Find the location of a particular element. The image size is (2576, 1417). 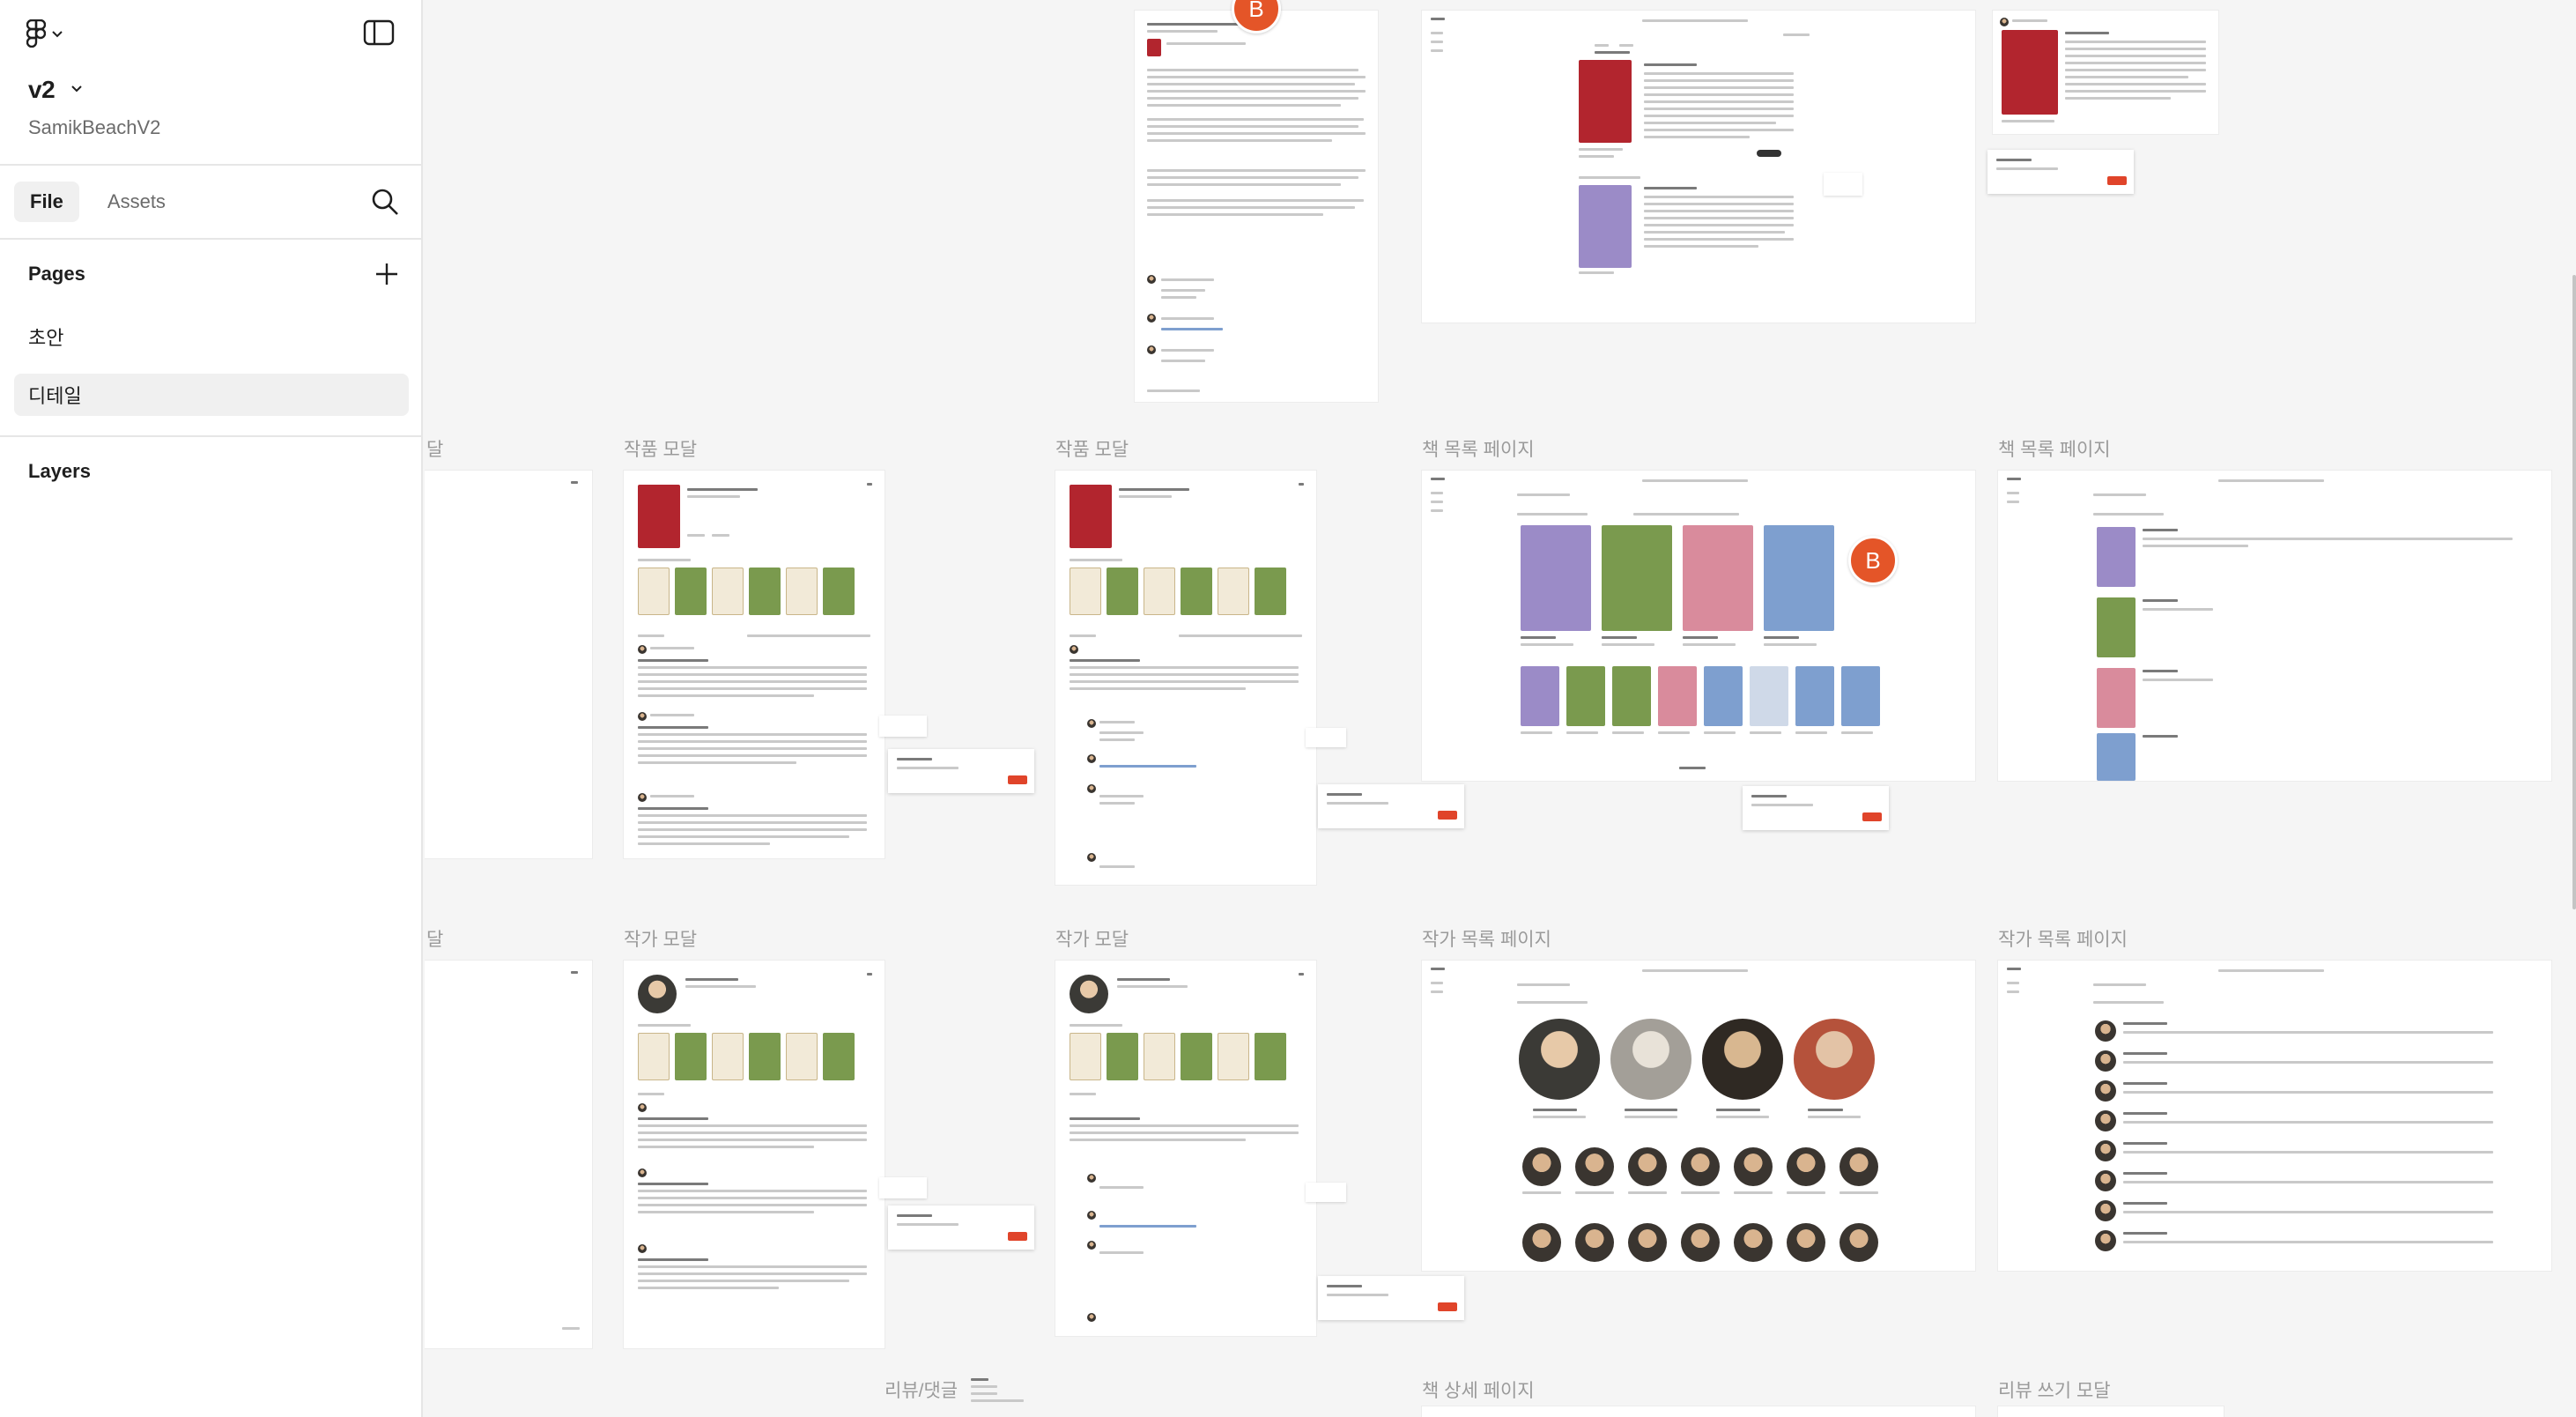

frame-label-review-write: 리뷰 쓰기 모달 is located at coordinates (2055, 1391).